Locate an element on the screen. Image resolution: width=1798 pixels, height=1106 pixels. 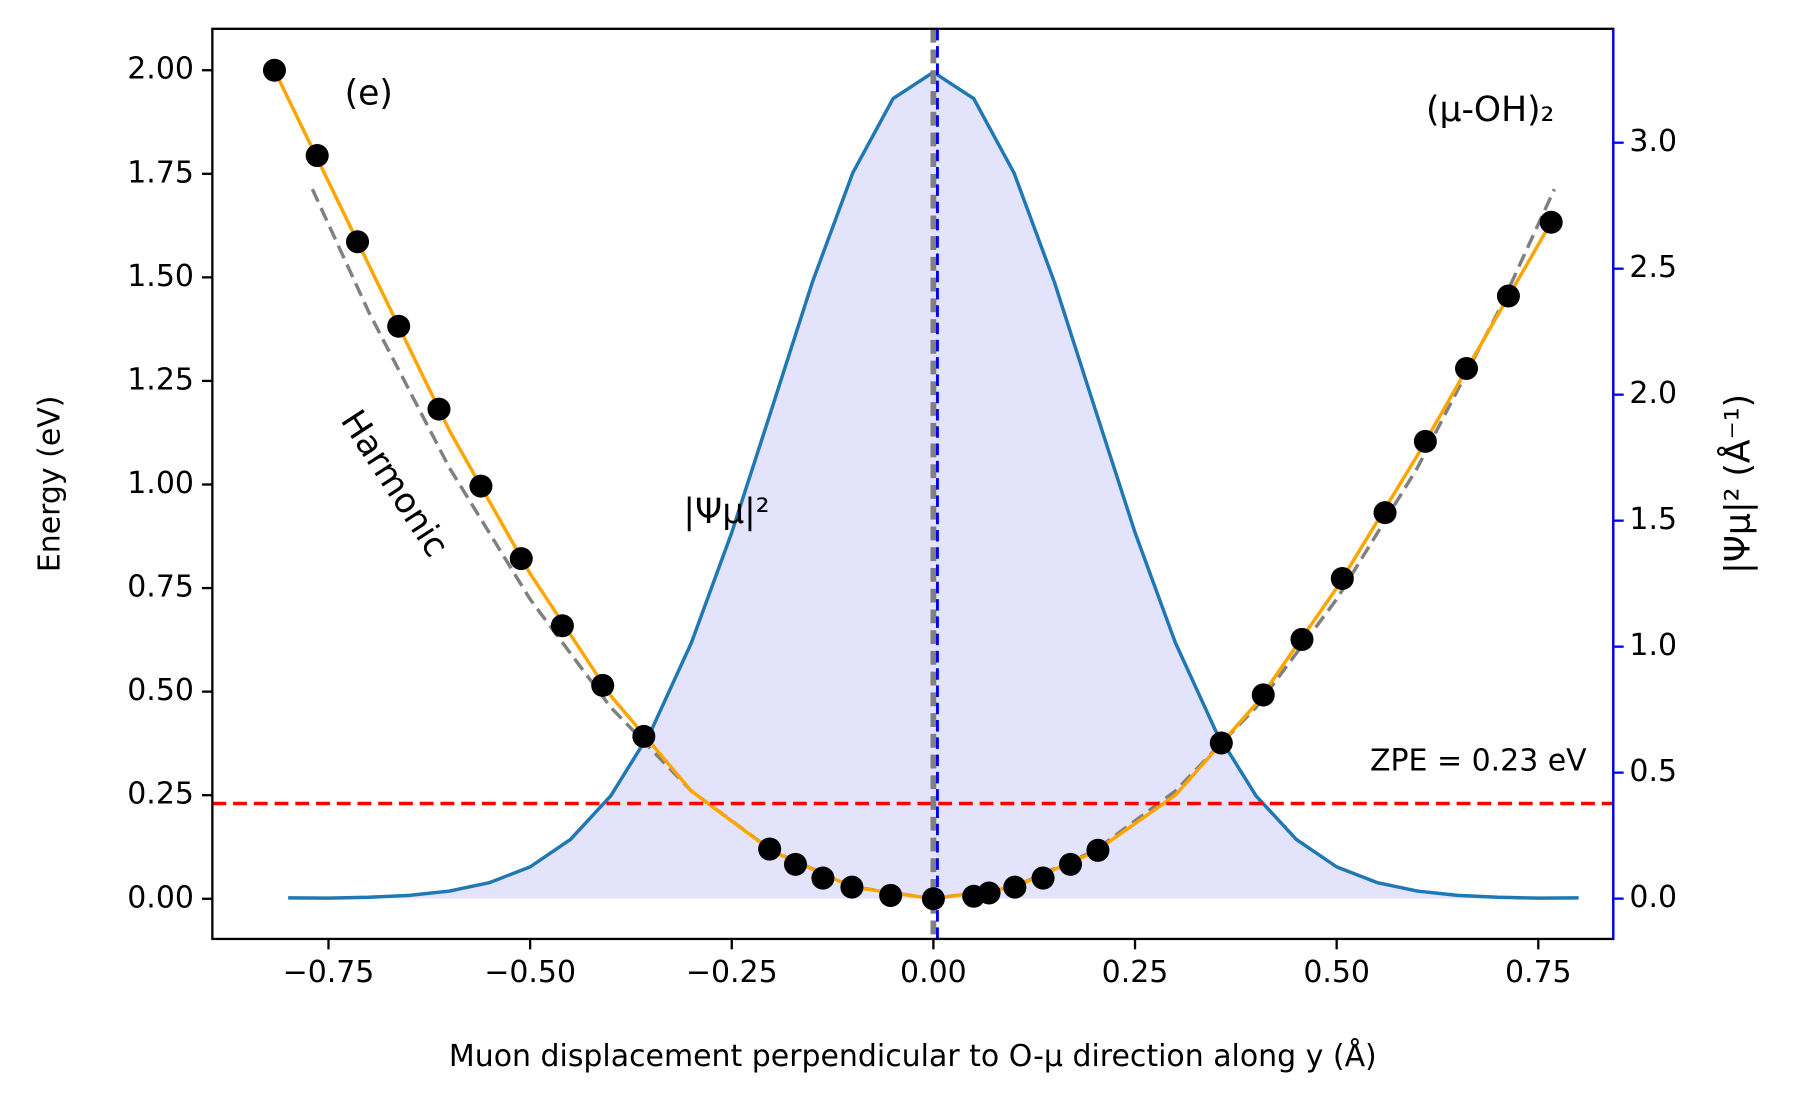
annotation: (e) is located at coordinates (369, 94).